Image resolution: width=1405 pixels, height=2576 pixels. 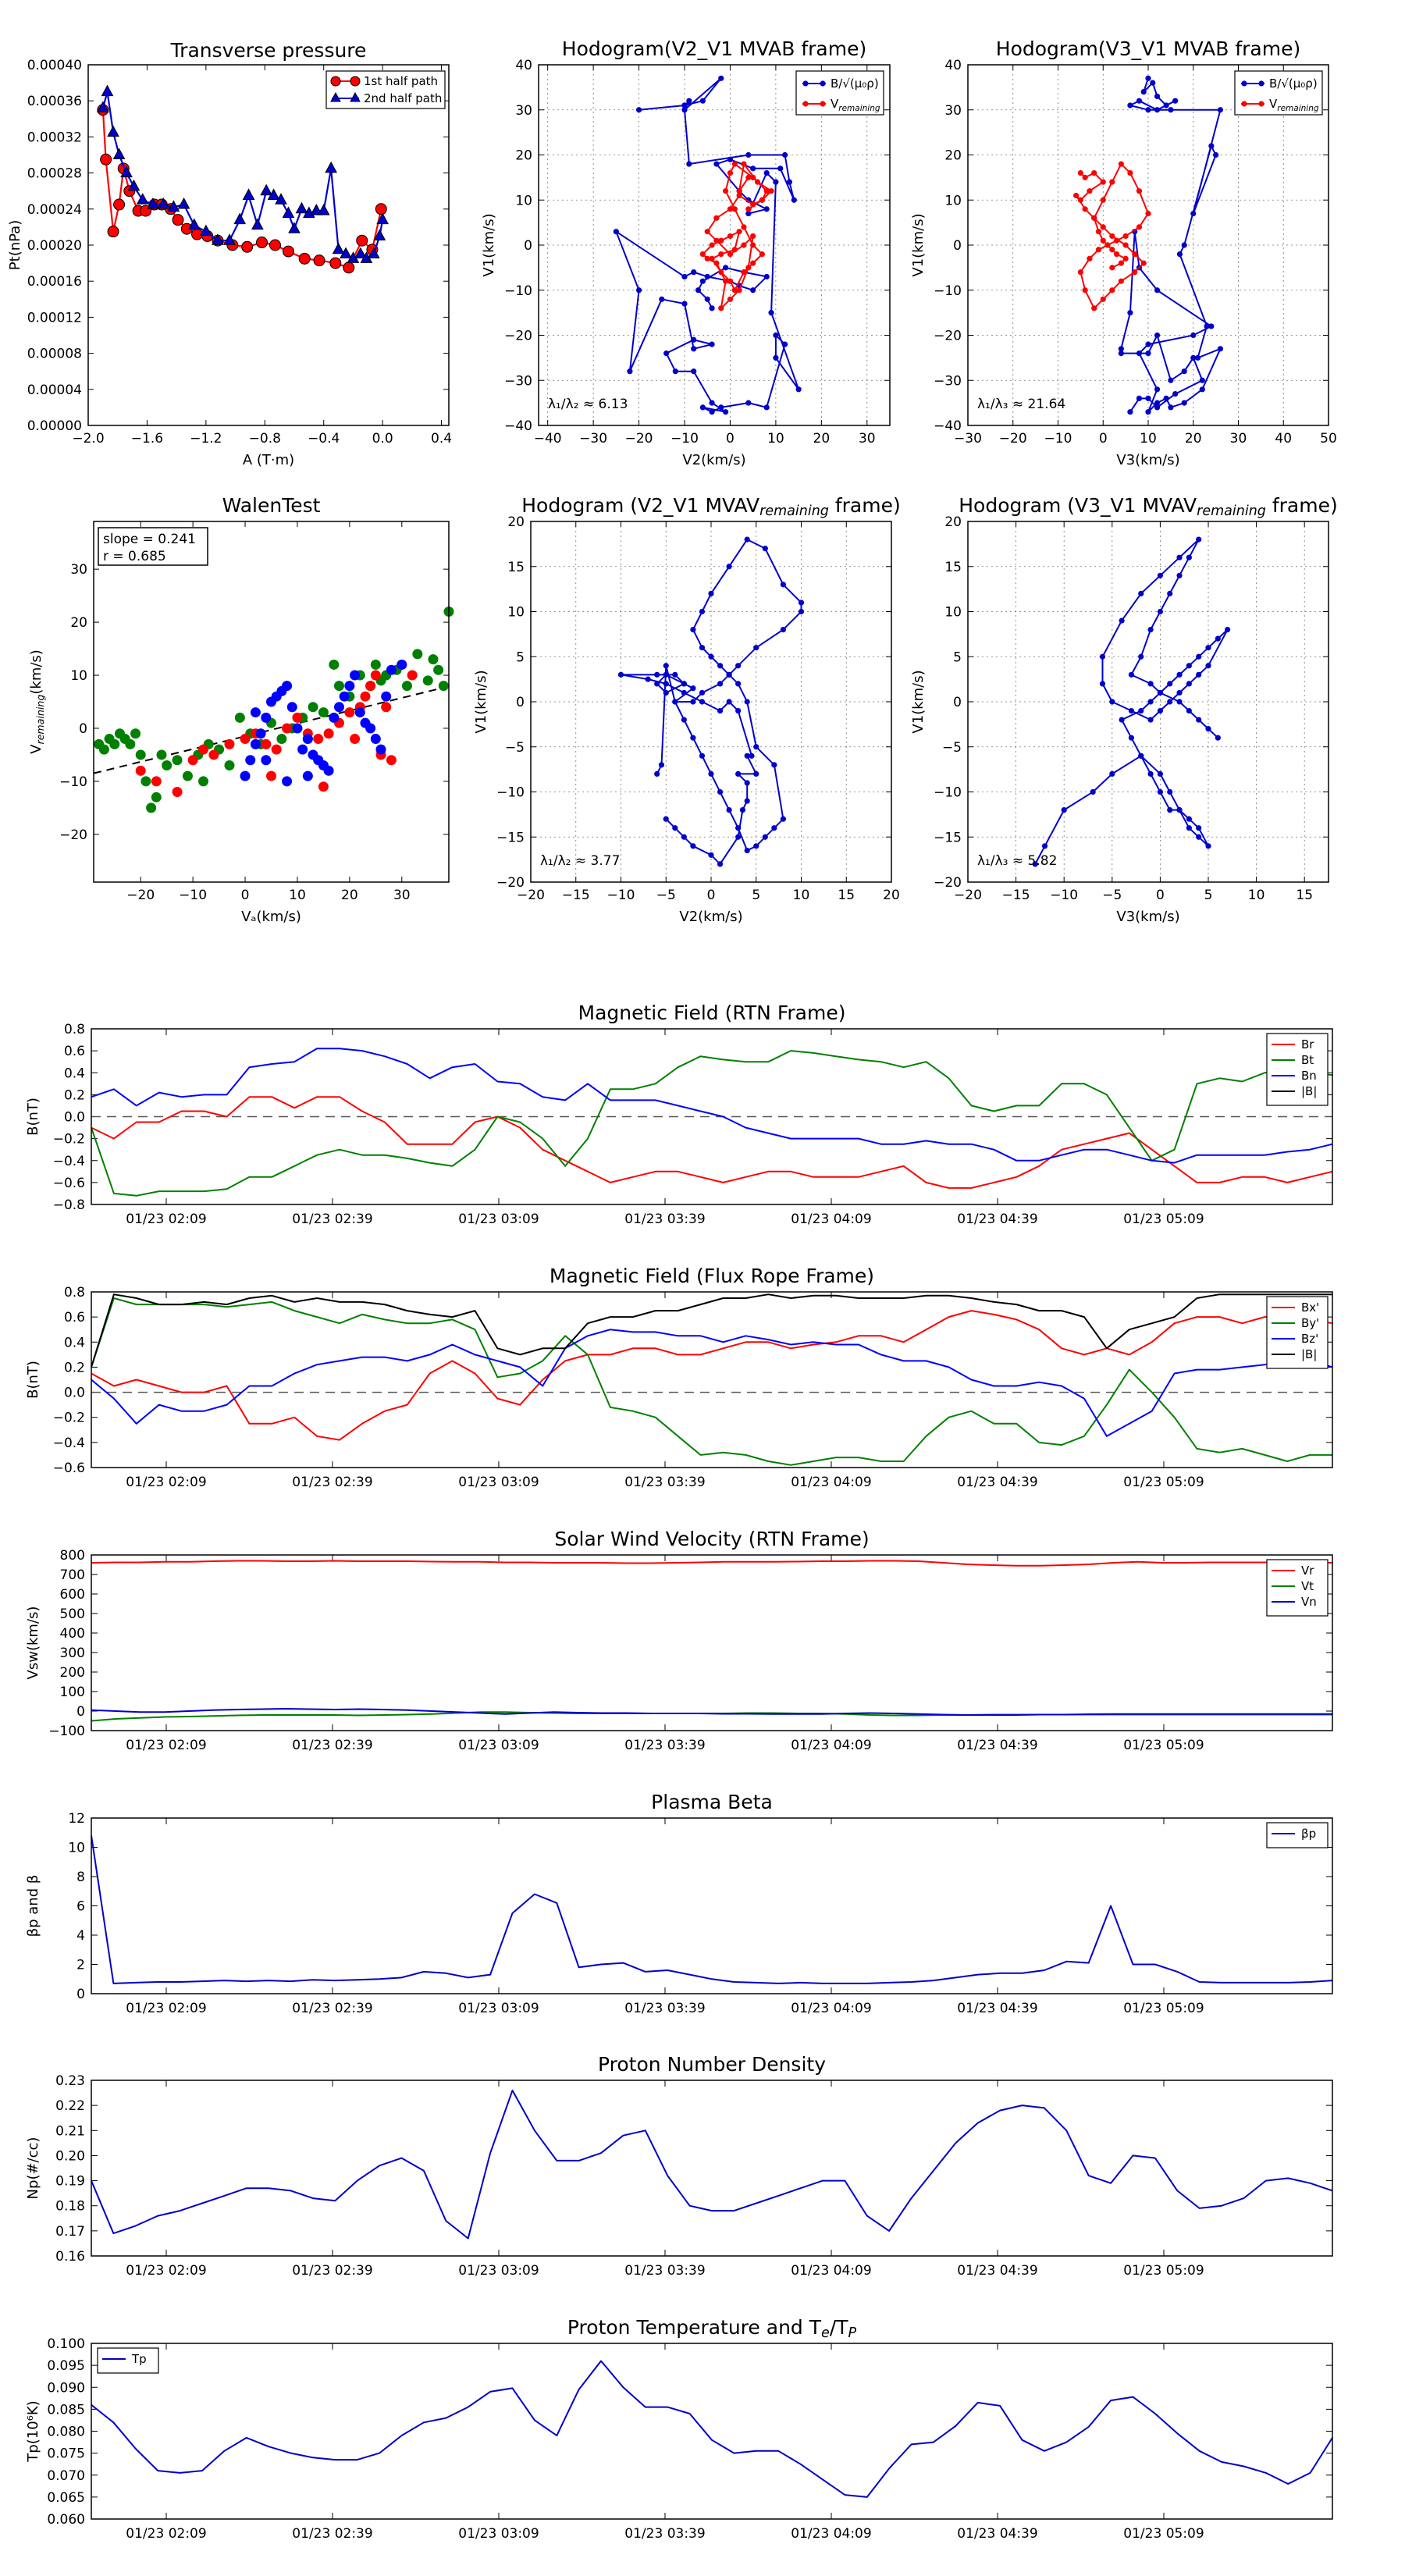 I want to click on legend-entry: Vremaining, so click(x=856, y=105).